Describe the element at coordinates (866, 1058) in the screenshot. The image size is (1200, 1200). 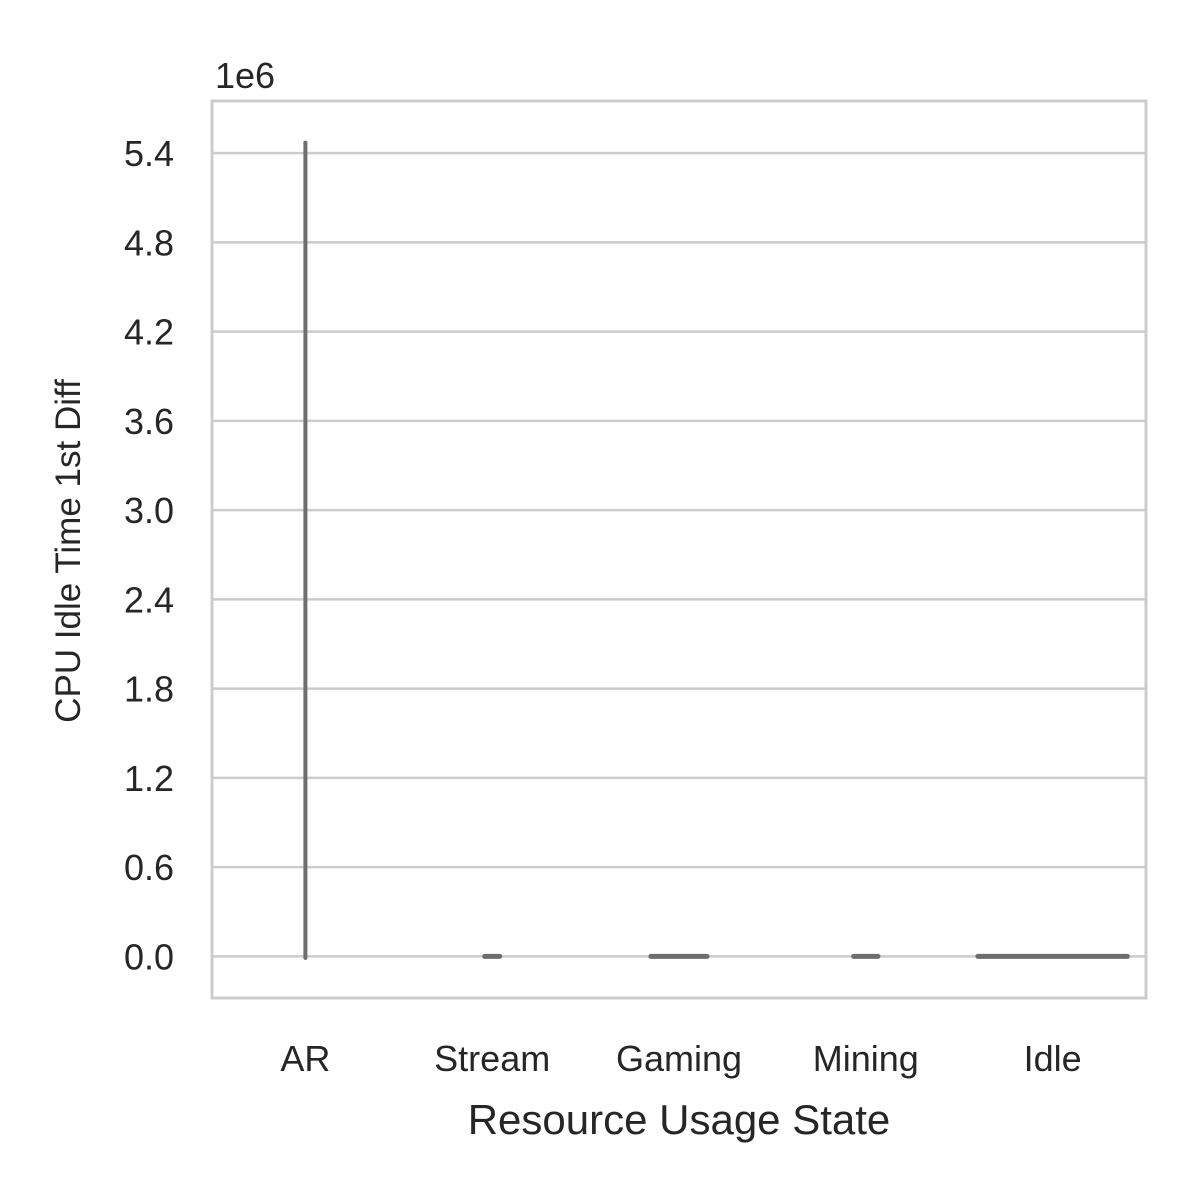
I see `x-tick-label: Mining` at that location.